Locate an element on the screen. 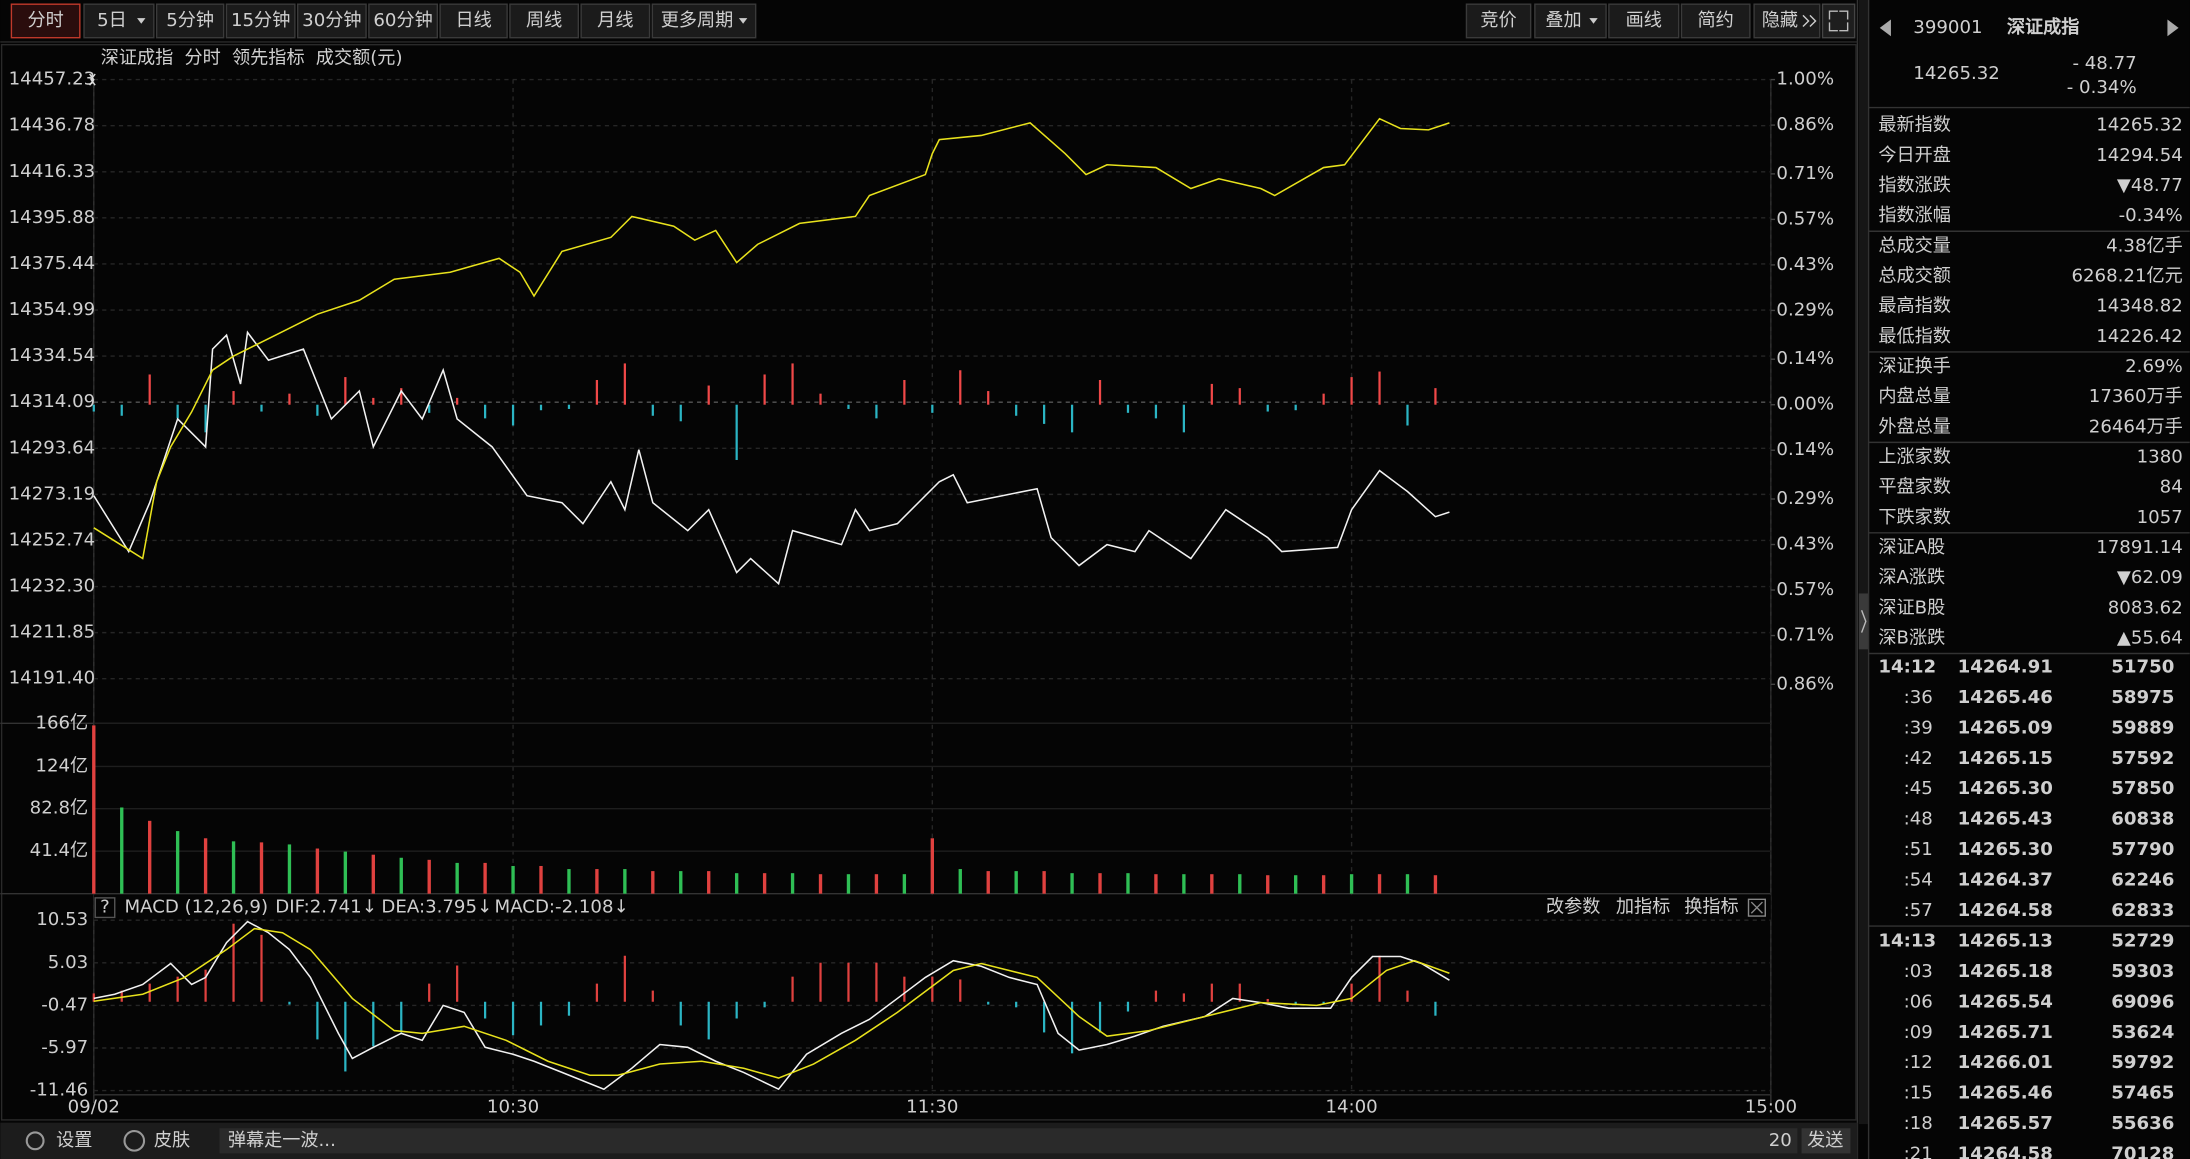 The width and height of the screenshot is (2190, 1159). period-label: 日线 is located at coordinates (473, 20).